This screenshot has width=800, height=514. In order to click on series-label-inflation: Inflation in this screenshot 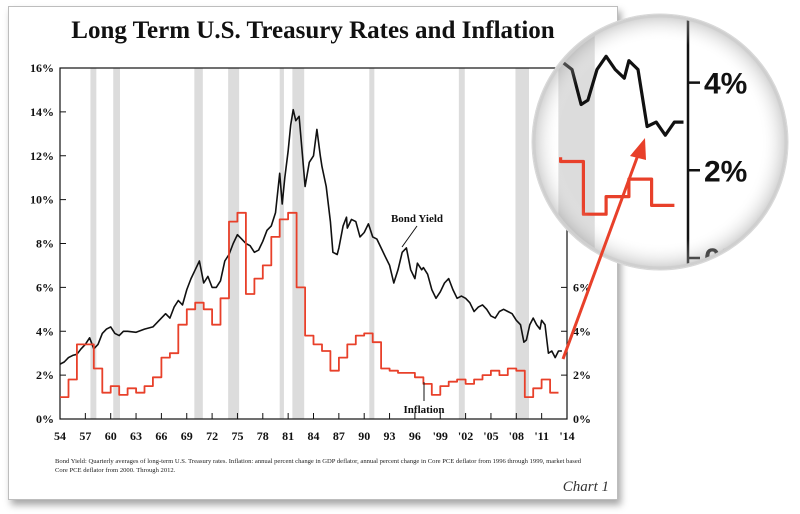, I will do `click(424, 410)`.